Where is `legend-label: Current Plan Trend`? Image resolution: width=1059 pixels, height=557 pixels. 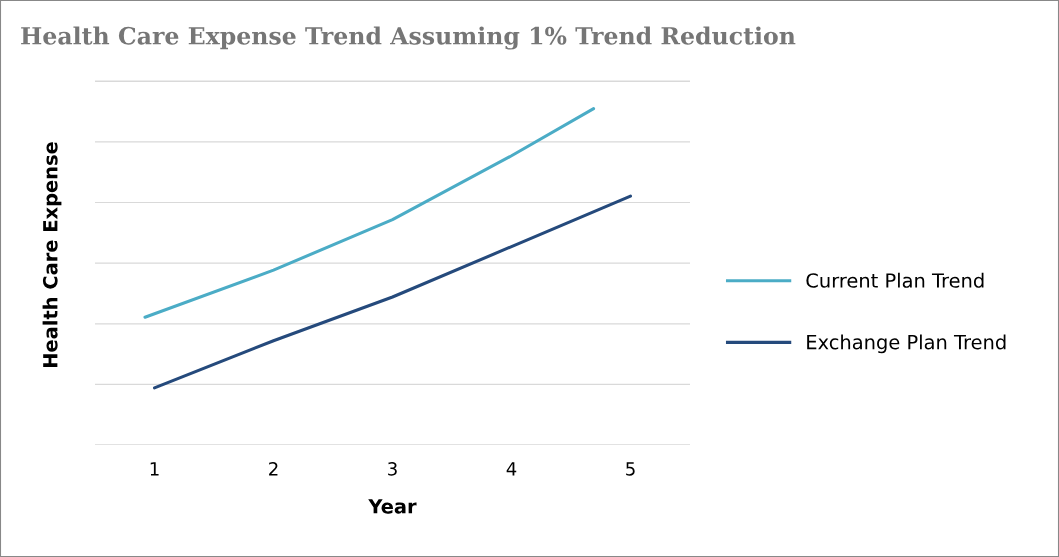
legend-label: Current Plan Trend is located at coordinates (895, 280).